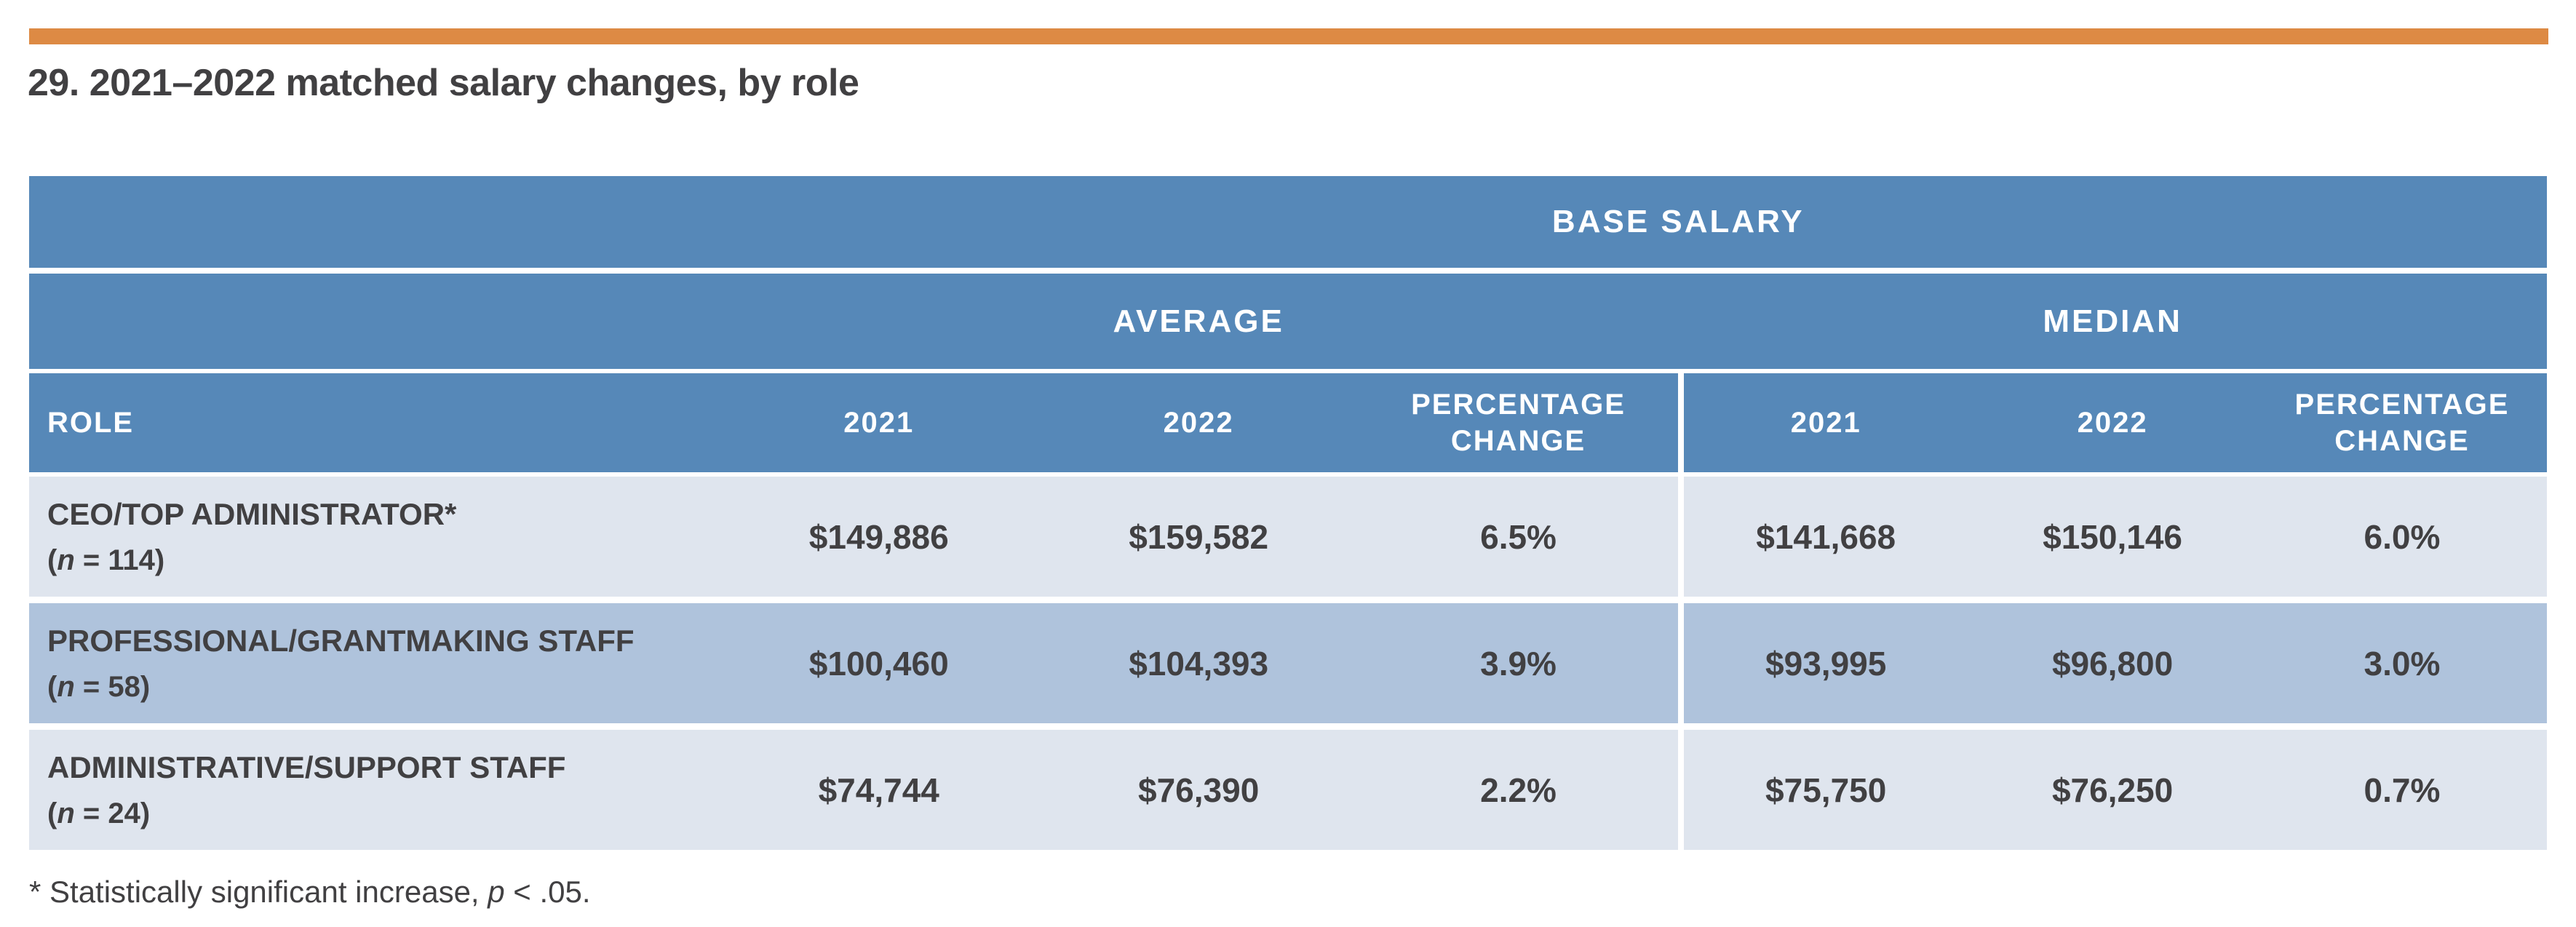  What do you see at coordinates (2112, 321) in the screenshot?
I see `group-header-median: MEDIAN` at bounding box center [2112, 321].